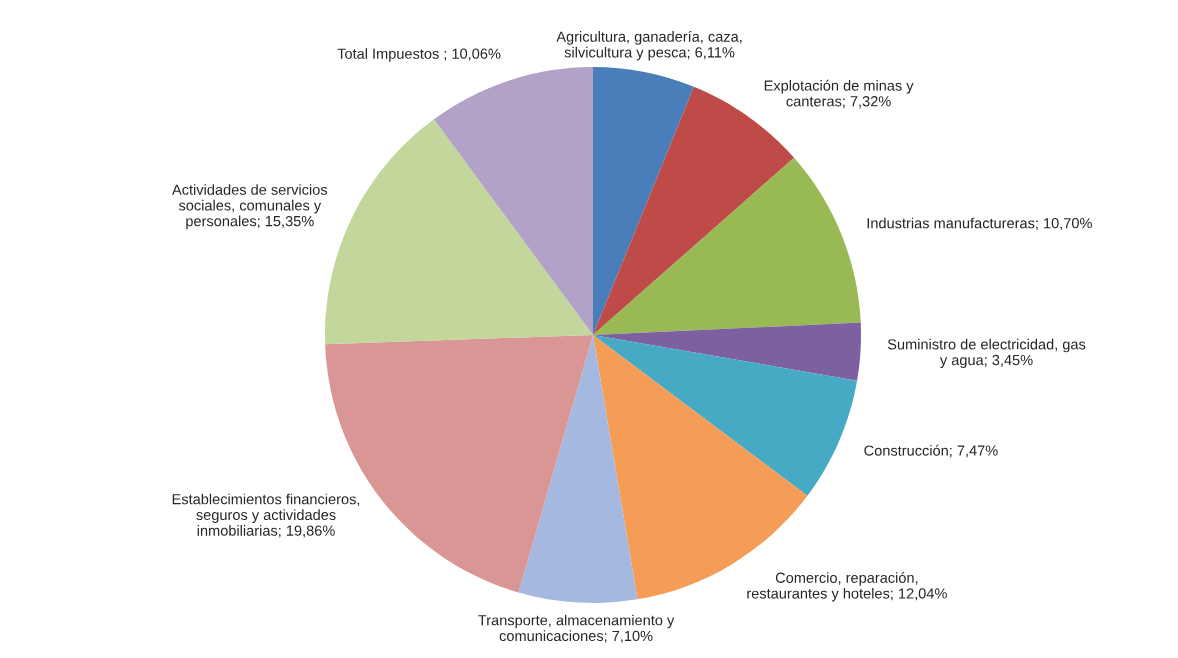  Describe the element at coordinates (576, 628) in the screenshot. I see `slice-label: Transporte, almacenamiento y comunicaciones; 7,10%` at that location.